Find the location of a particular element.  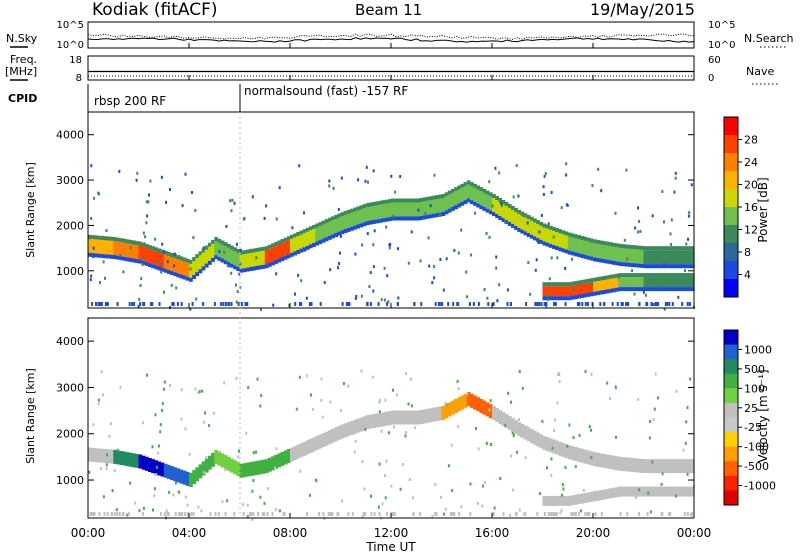

nsky-label: N.Sky is located at coordinates (22, 38).